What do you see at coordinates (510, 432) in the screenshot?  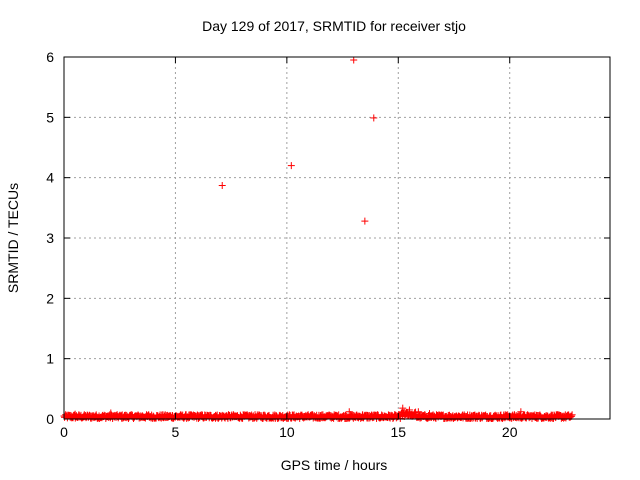 I see `x-tick-label: 20` at bounding box center [510, 432].